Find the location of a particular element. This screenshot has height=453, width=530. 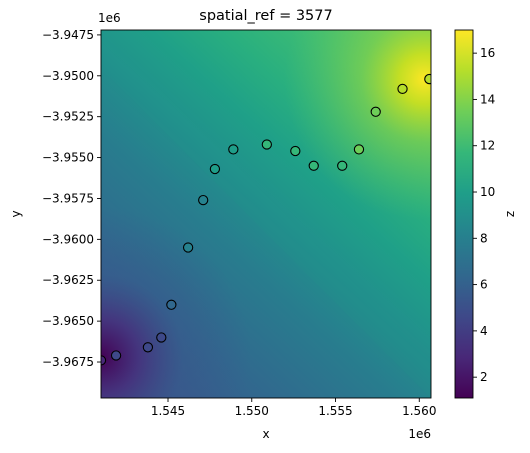

x-offset-label: 1e6 is located at coordinates (419, 434).